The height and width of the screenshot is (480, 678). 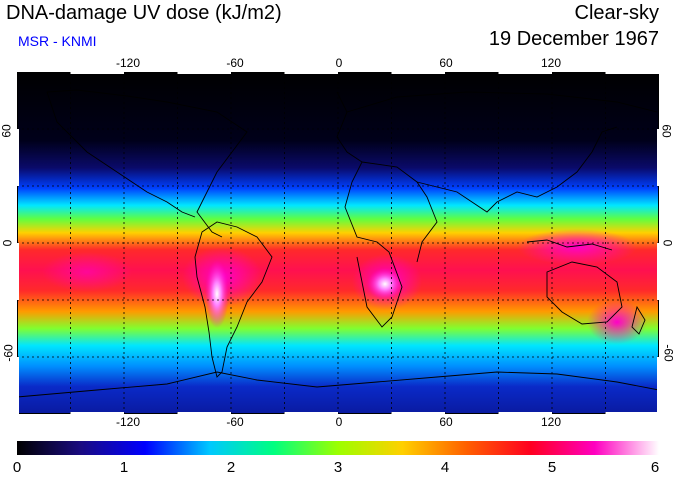 I want to click on lon-tick-top: -120, so click(x=128, y=63).